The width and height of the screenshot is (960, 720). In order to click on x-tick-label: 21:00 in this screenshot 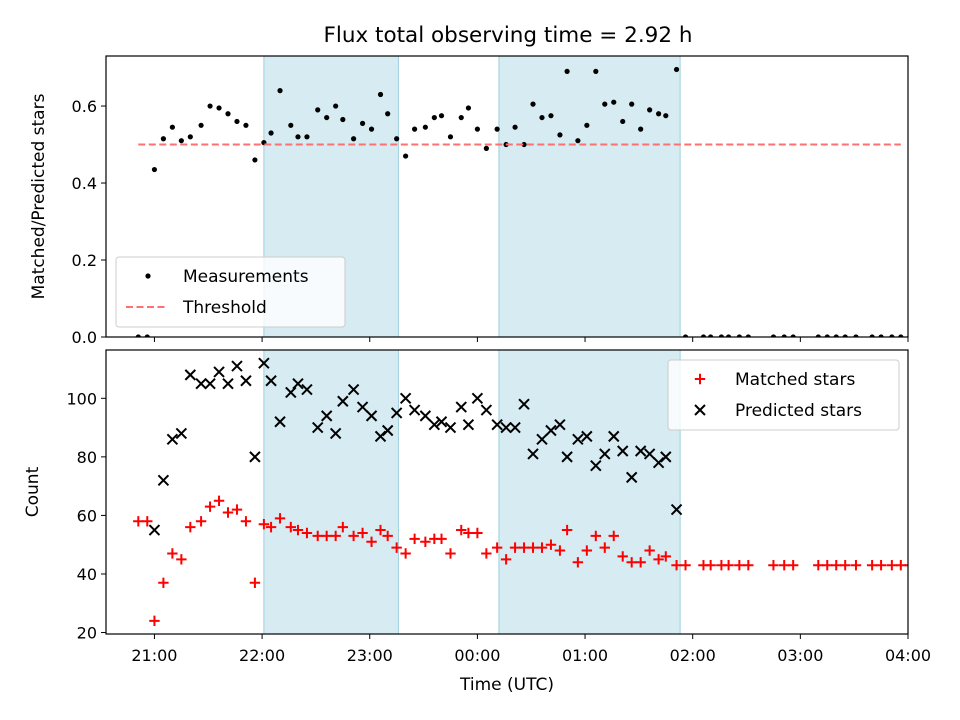, I will do `click(154, 655)`.